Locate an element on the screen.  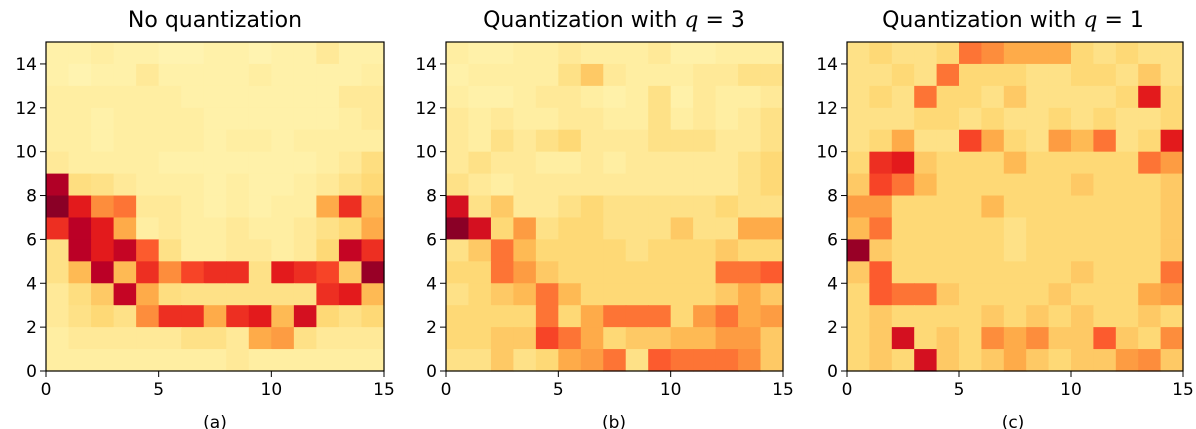
panel-b-caption: (b) is located at coordinates (614, 421).